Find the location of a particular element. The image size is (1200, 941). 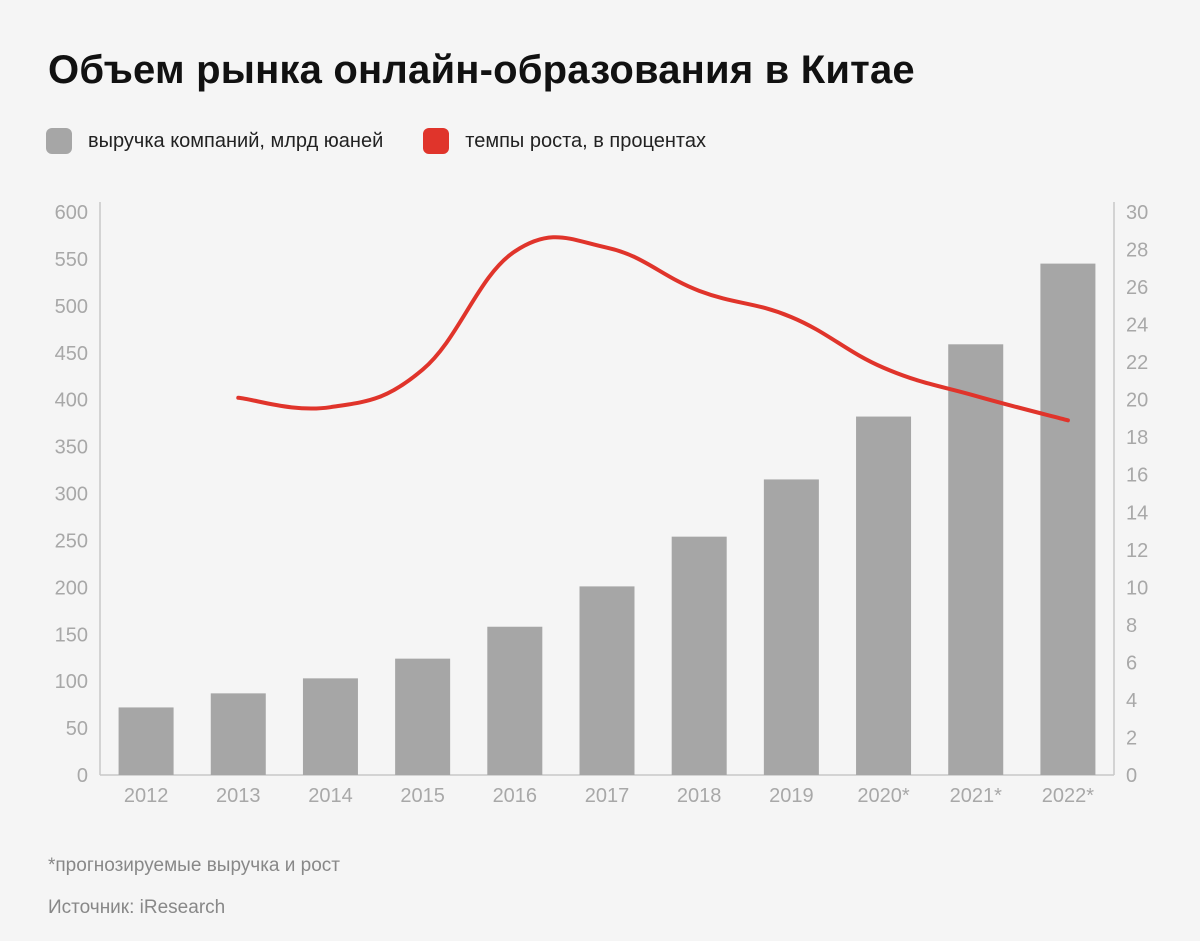

growth-line is located at coordinates (653, 329).